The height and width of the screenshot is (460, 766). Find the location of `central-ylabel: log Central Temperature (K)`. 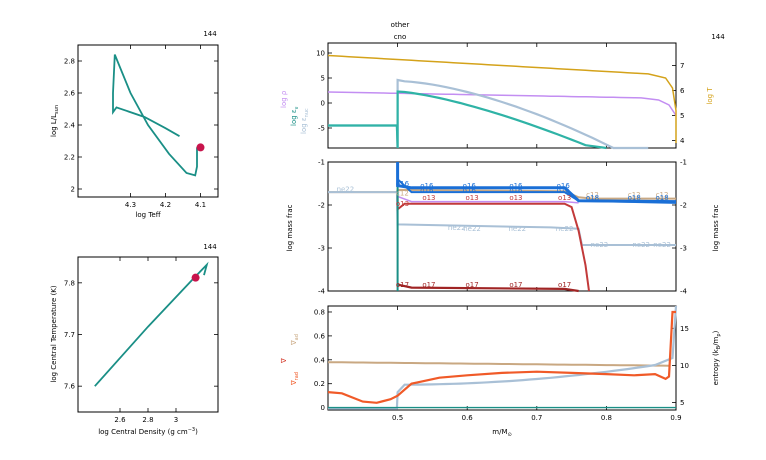

central-ylabel: log Central Temperature (K) is located at coordinates (54, 333).